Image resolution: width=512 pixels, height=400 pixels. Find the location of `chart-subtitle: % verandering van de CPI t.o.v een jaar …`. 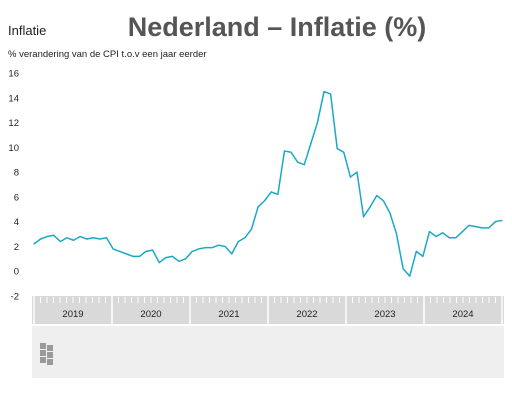

chart-subtitle: % verandering van de CPI t.o.v een jaar … is located at coordinates (107, 54).